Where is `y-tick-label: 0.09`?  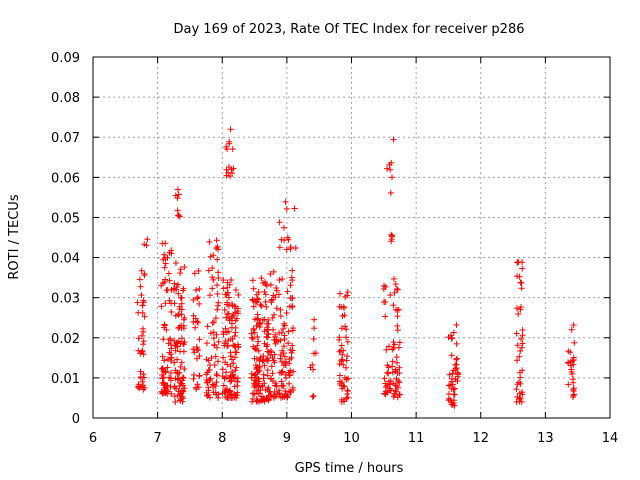
y-tick-label: 0.09 is located at coordinates (65, 58).